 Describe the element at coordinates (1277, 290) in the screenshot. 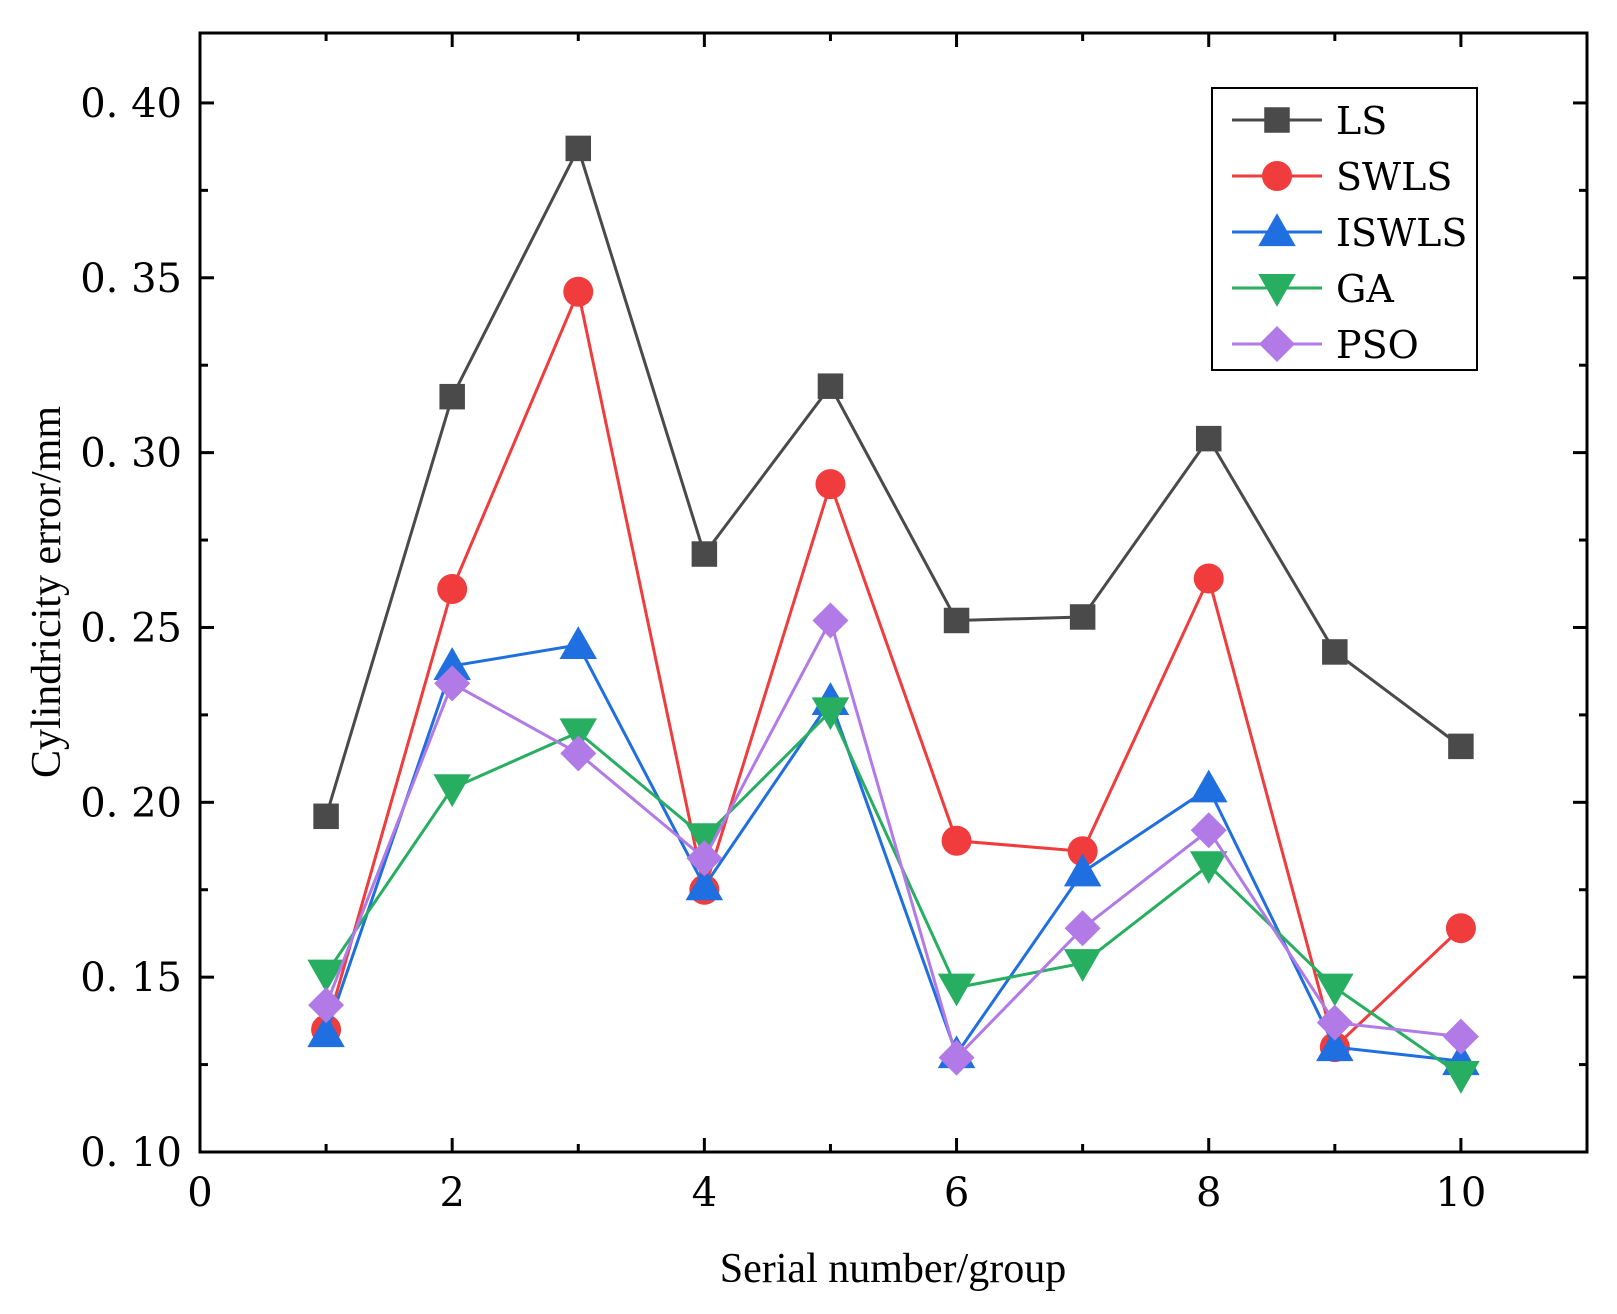

I see `legend-marker-ga` at that location.